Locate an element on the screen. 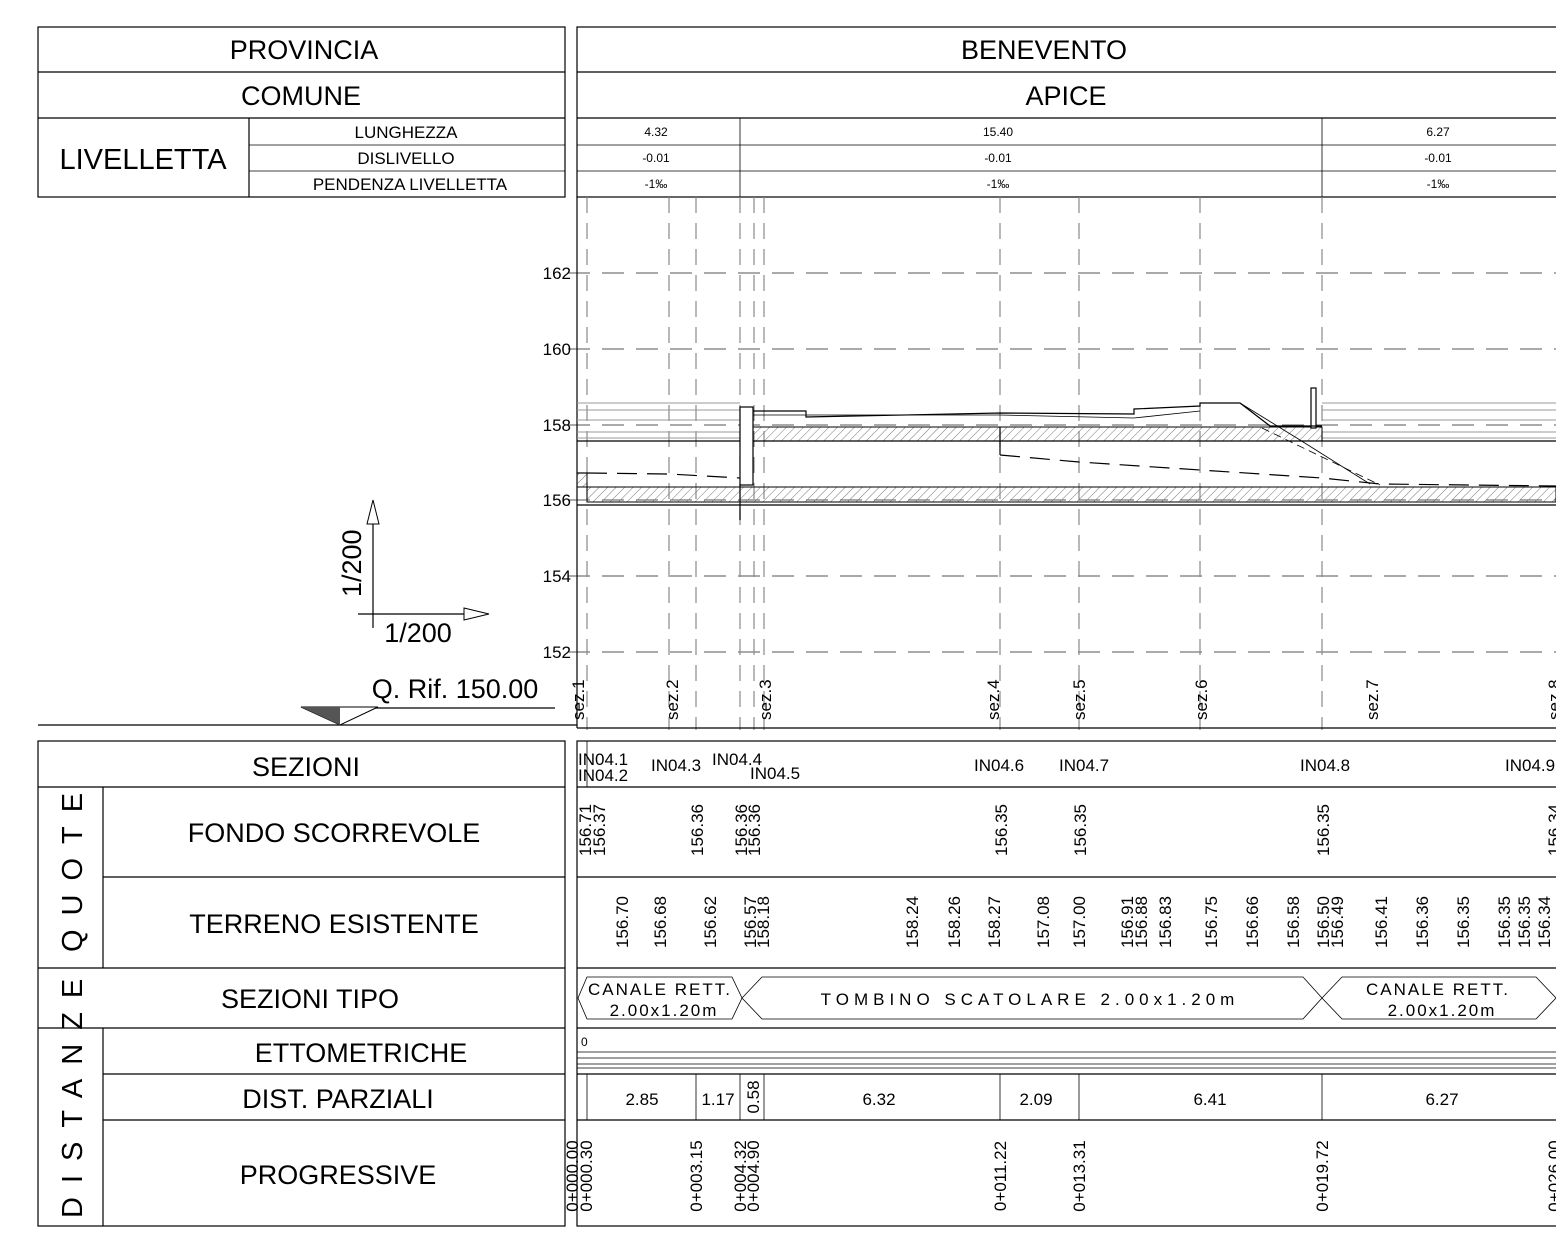 This screenshot has width=1556, height=1235. terreno-value: 156.70 is located at coordinates (622, 922).